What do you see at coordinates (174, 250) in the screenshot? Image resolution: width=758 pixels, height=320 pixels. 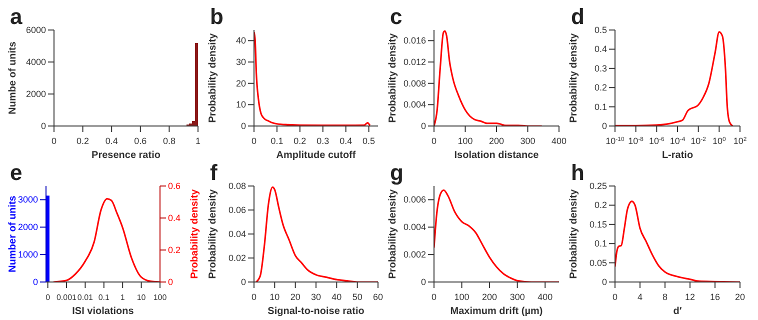 I see `y2-tick-label: 0.2` at bounding box center [174, 250].